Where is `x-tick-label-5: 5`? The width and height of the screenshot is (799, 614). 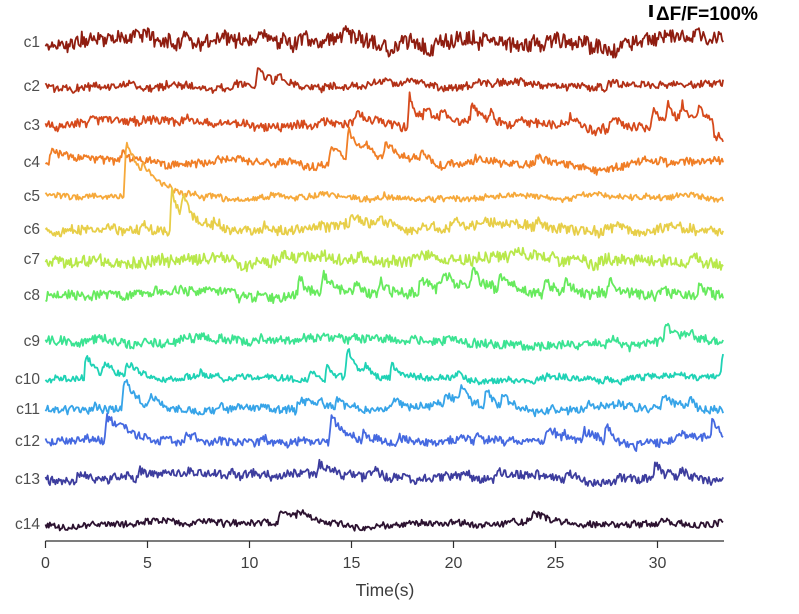
x-tick-label-5: 5 is located at coordinates (147, 563).